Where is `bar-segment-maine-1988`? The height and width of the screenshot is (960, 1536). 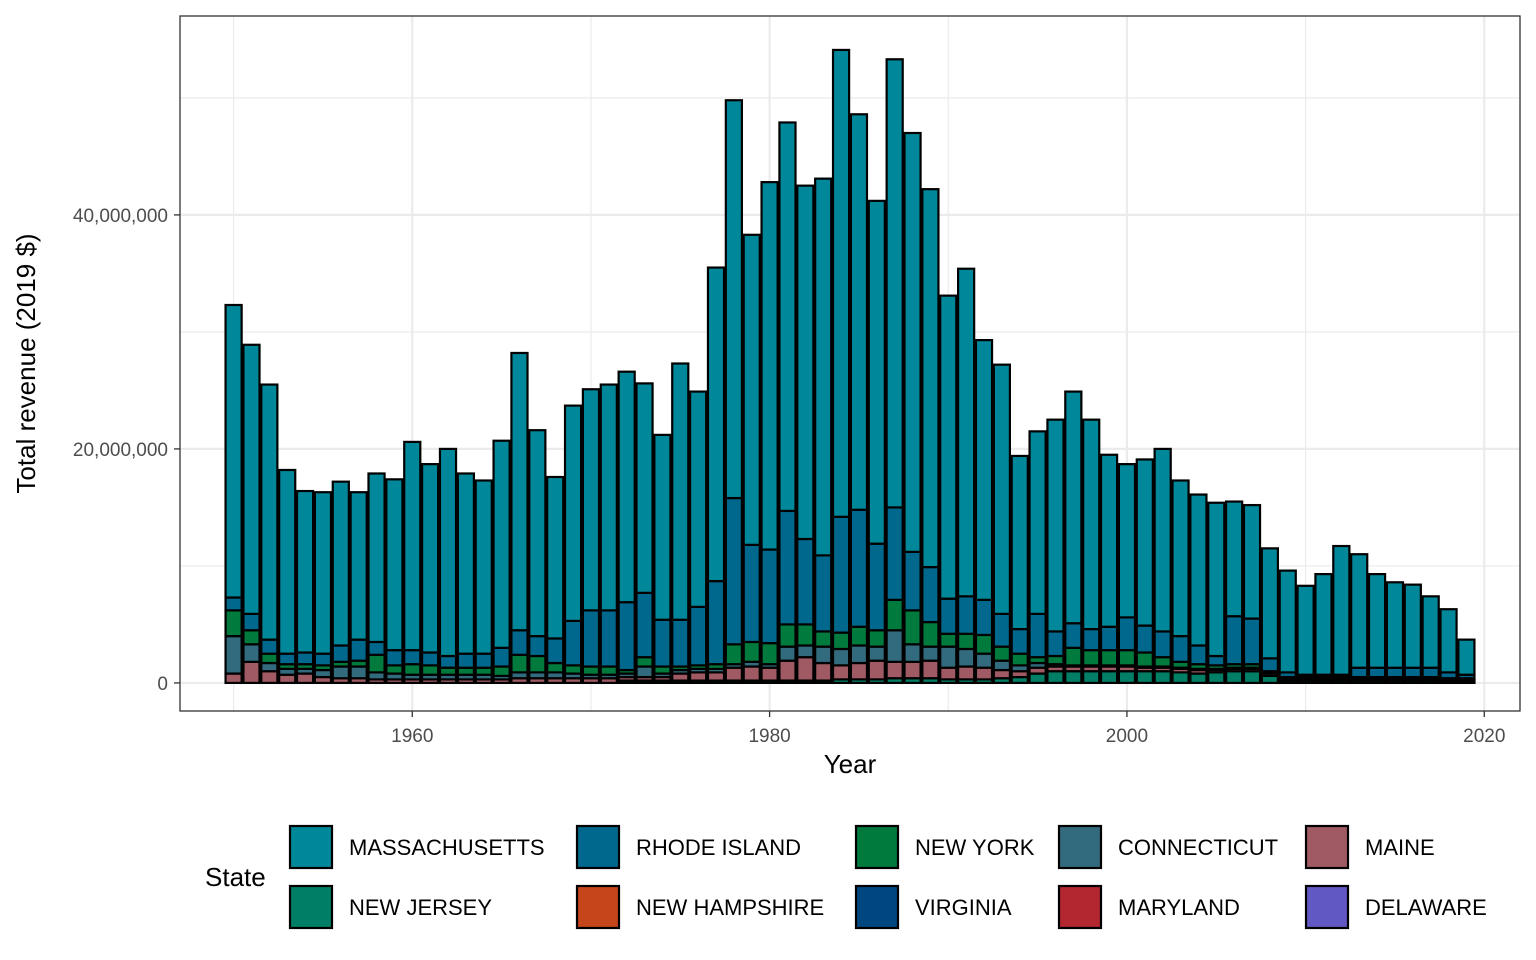
bar-segment-maine-1988 is located at coordinates (912, 670).